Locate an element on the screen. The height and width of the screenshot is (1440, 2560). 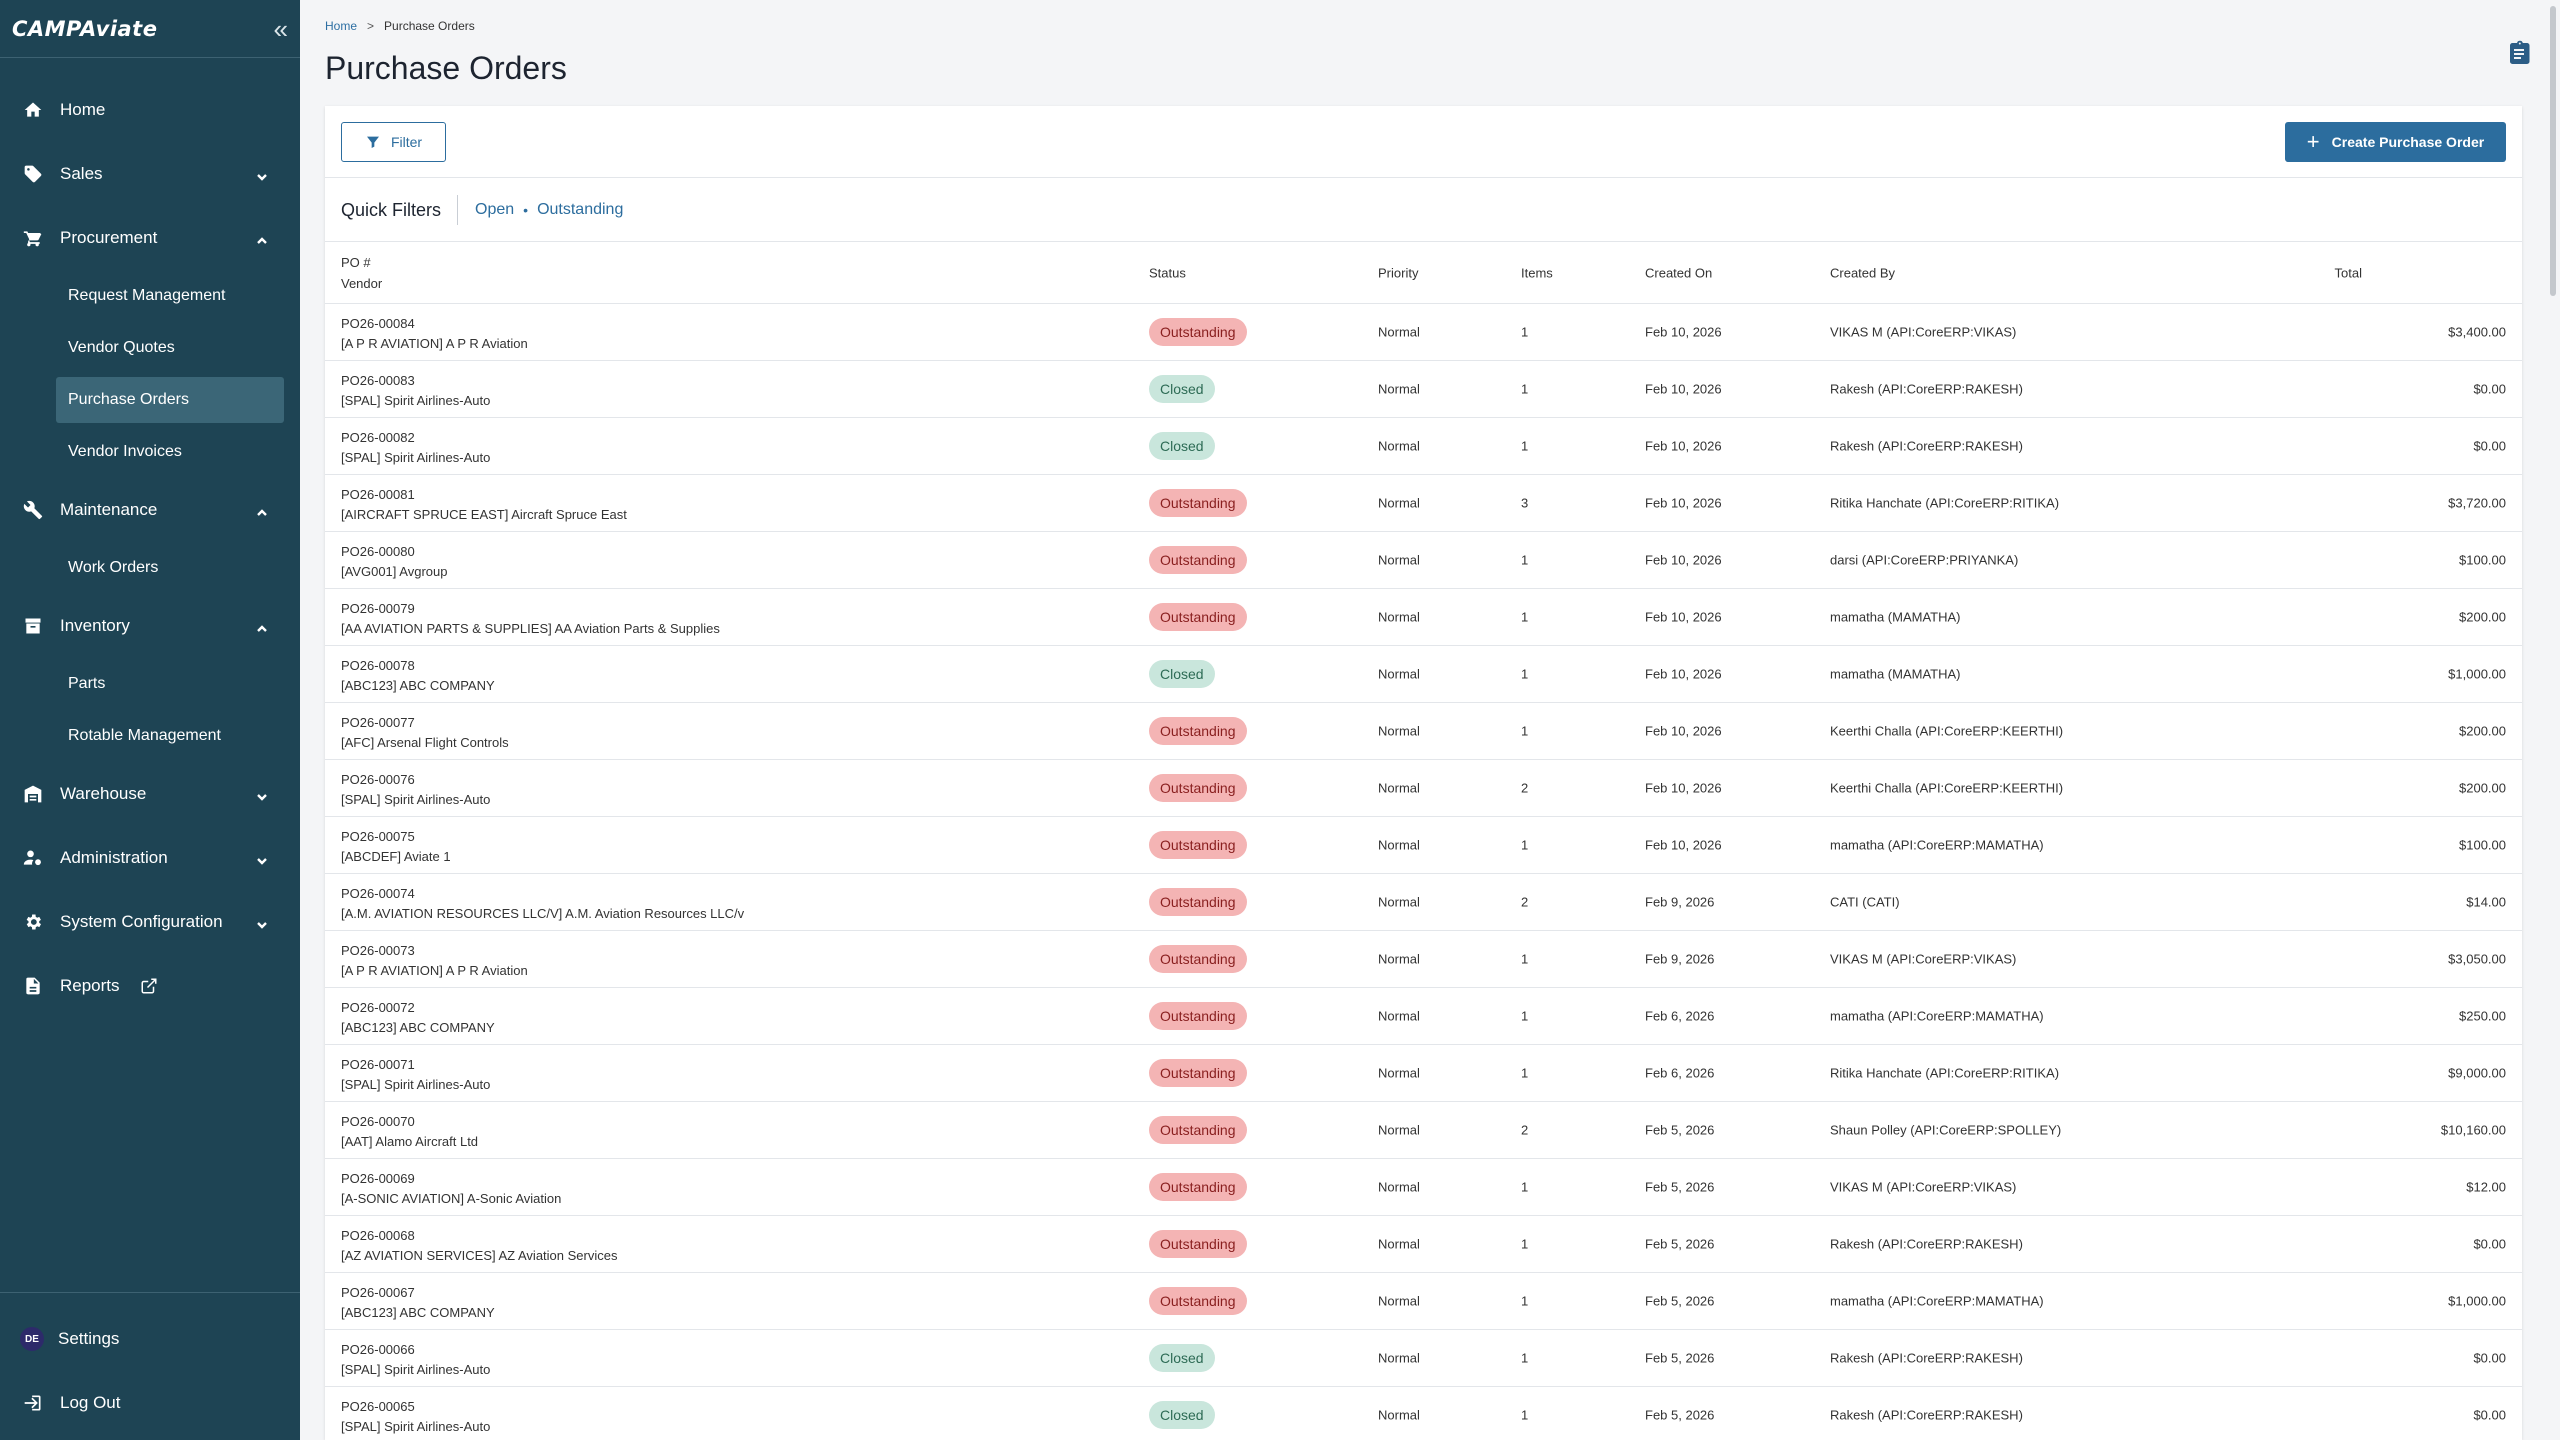
sidebar-item-logout: Log Out is located at coordinates (150, 1403).